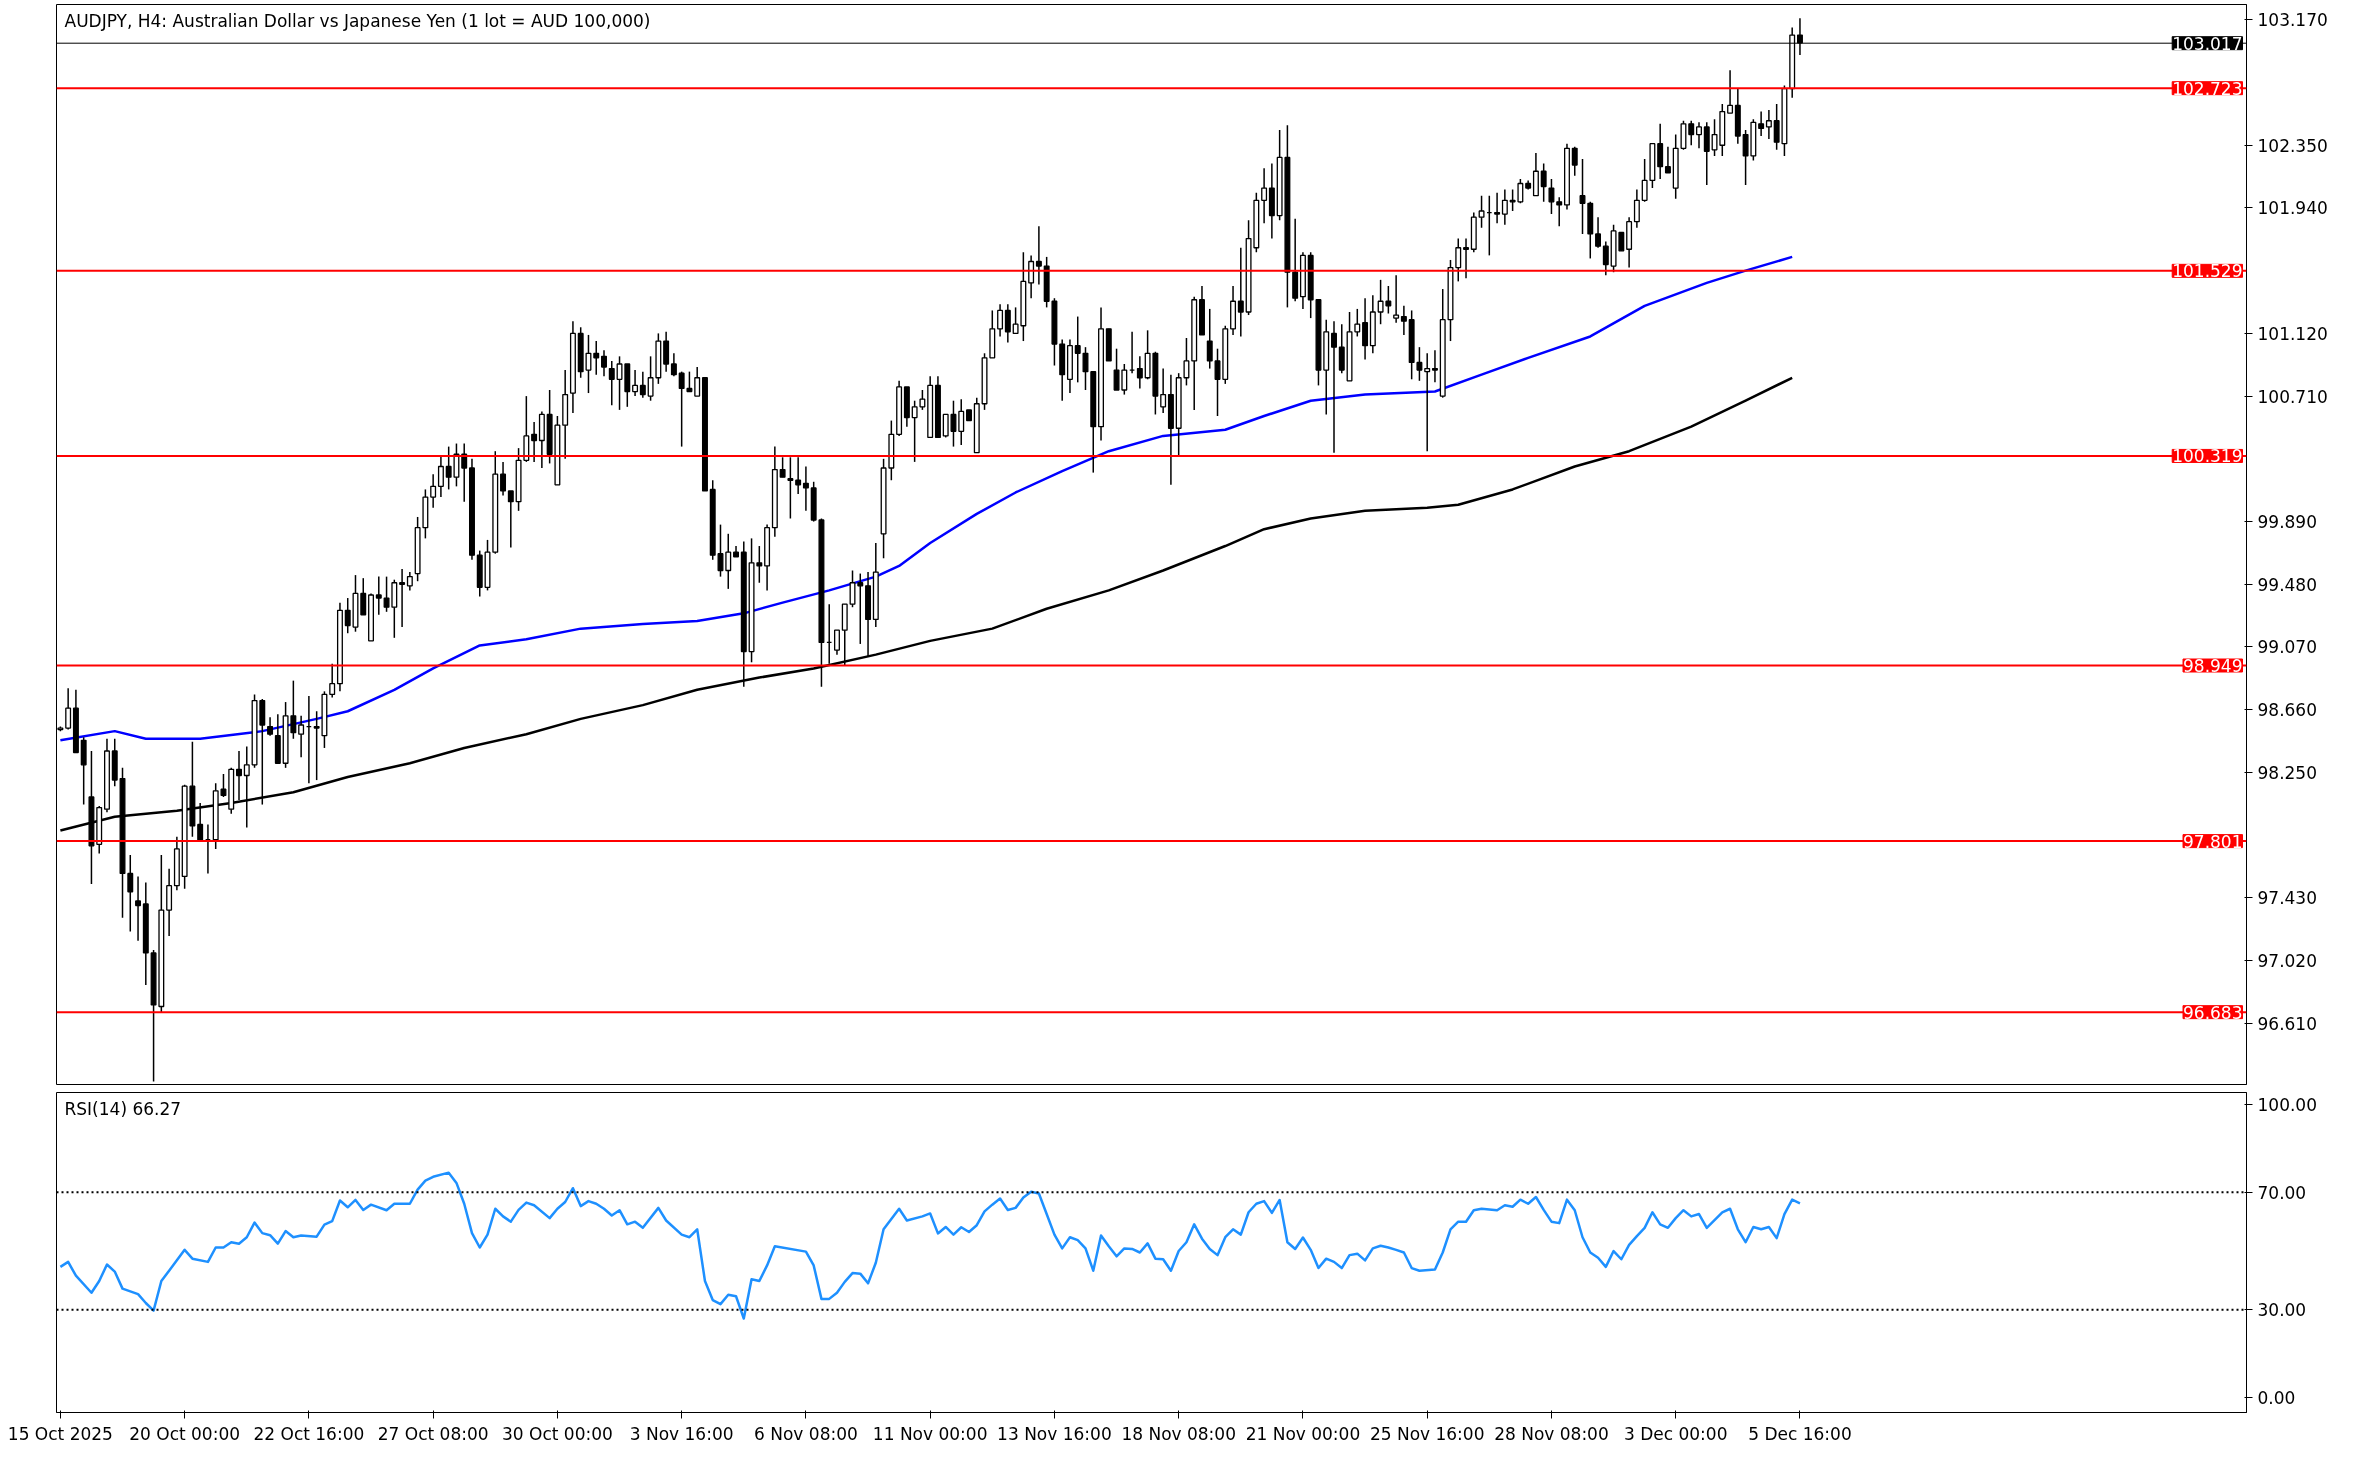 The height and width of the screenshot is (1478, 2359). Describe the element at coordinates (1427, 1433) in the screenshot. I see `x-tick-label: 25 Nov 16:00` at that location.